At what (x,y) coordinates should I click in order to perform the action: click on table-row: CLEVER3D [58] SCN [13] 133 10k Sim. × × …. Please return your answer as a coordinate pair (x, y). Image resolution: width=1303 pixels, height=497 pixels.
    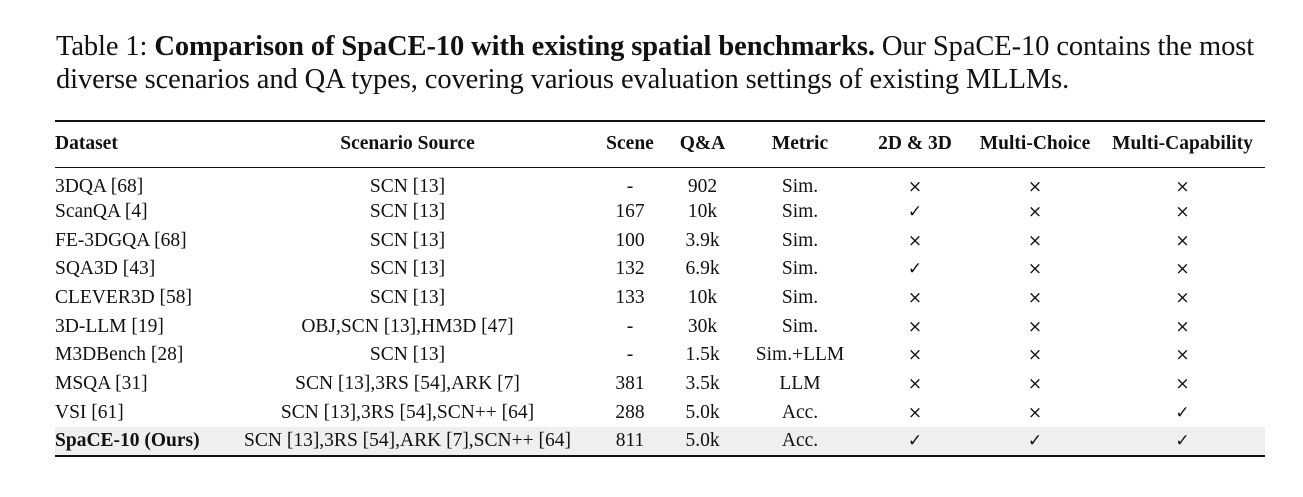
    Looking at the image, I should click on (660, 298).